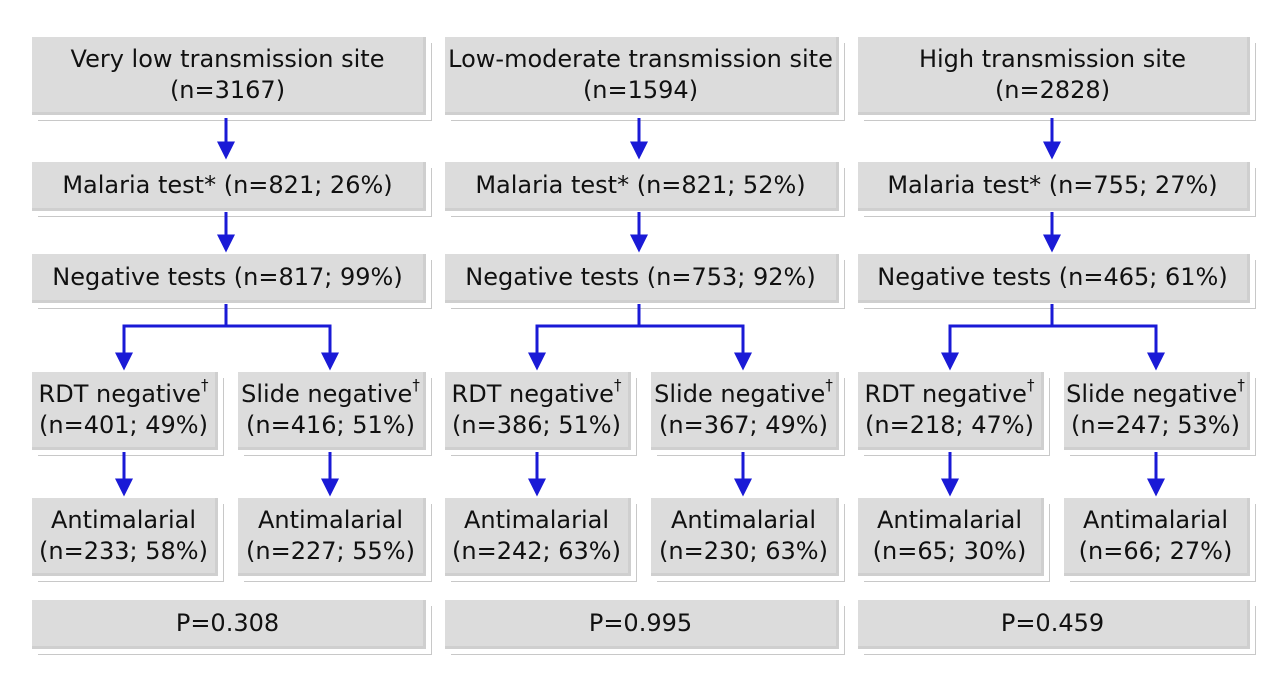  I want to click on malaria-test-box-very-low: Malaria test* (n=821; 26%), so click(229, 186).